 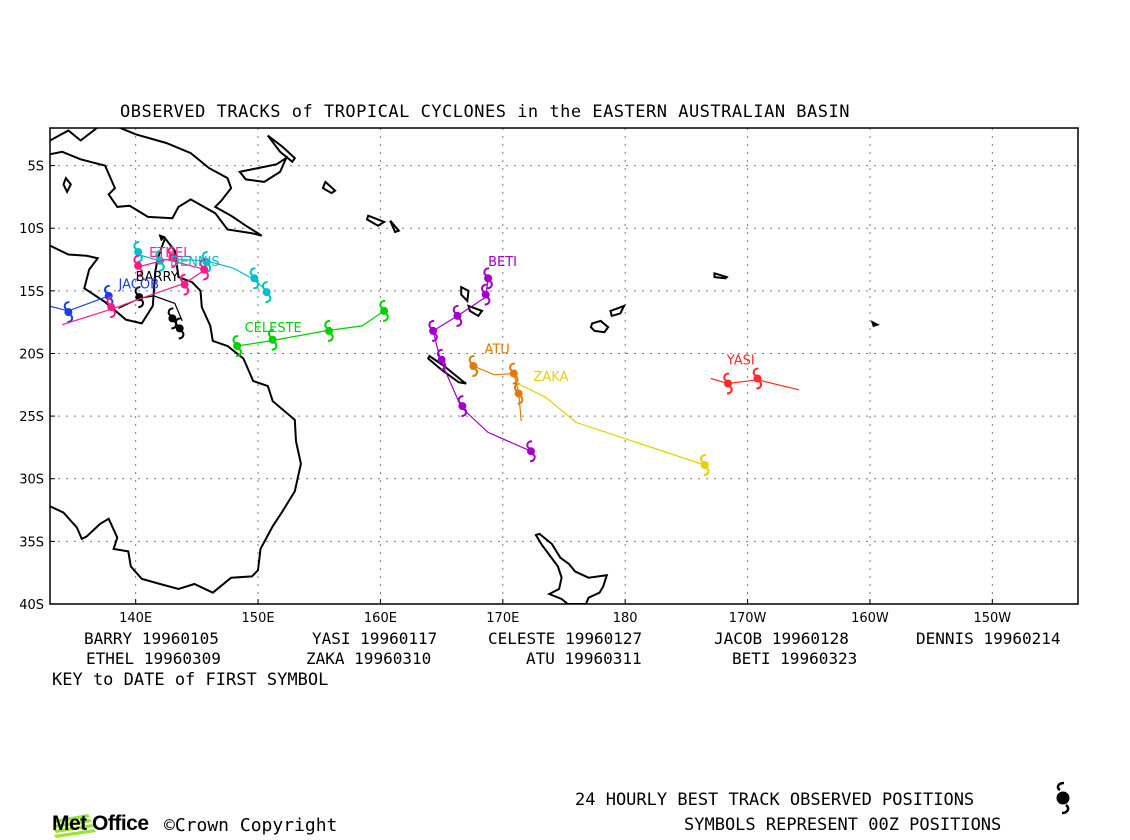 What do you see at coordinates (156, 182) in the screenshot?
I see `coast-new-guinea` at bounding box center [156, 182].